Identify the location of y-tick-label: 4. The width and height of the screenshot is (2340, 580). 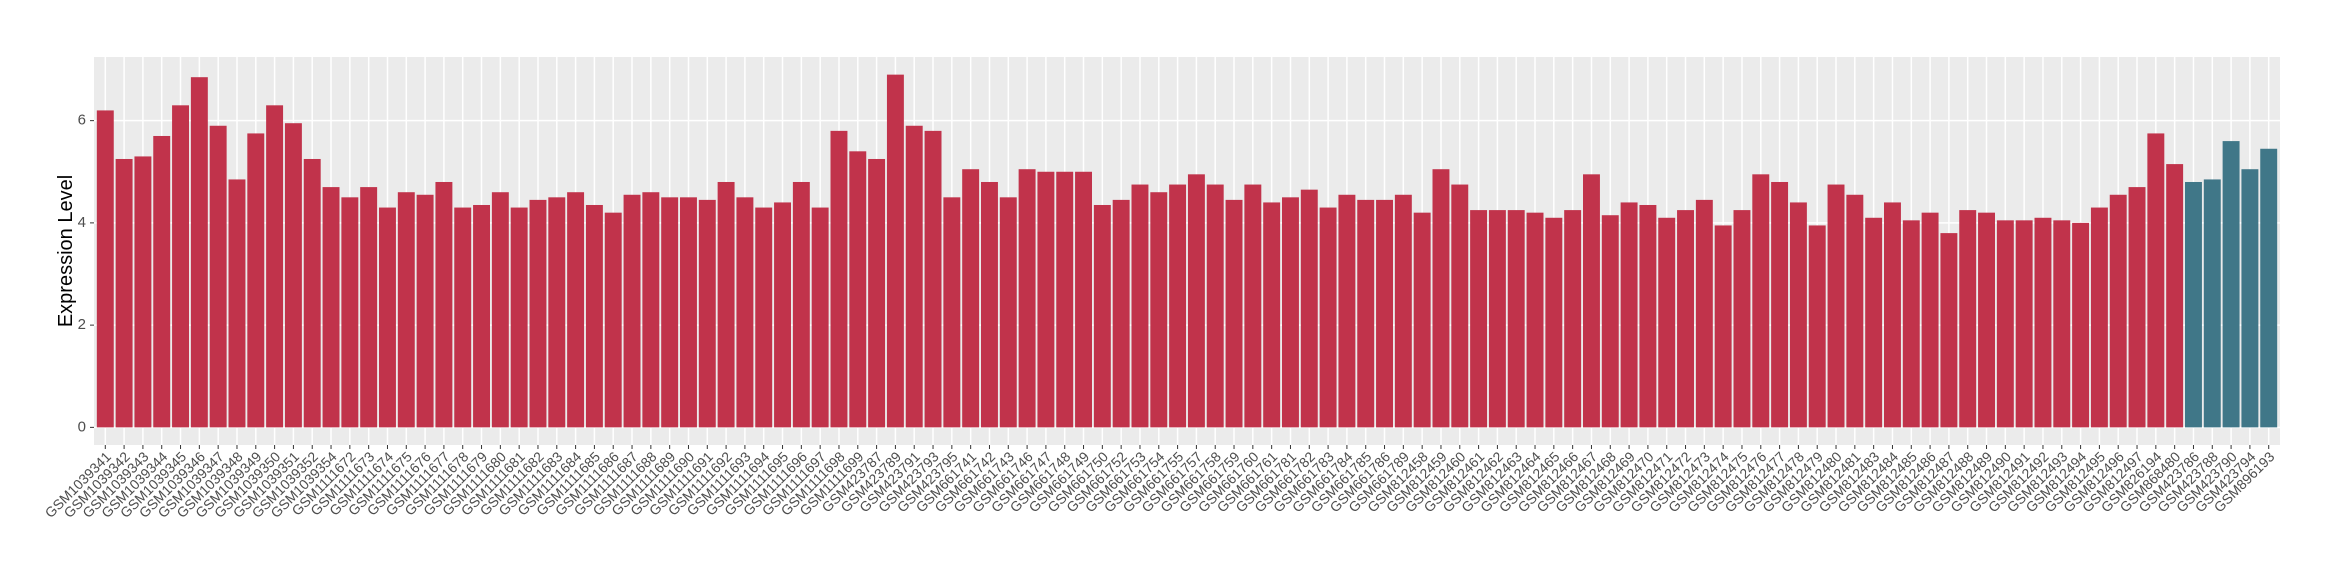
(82, 222).